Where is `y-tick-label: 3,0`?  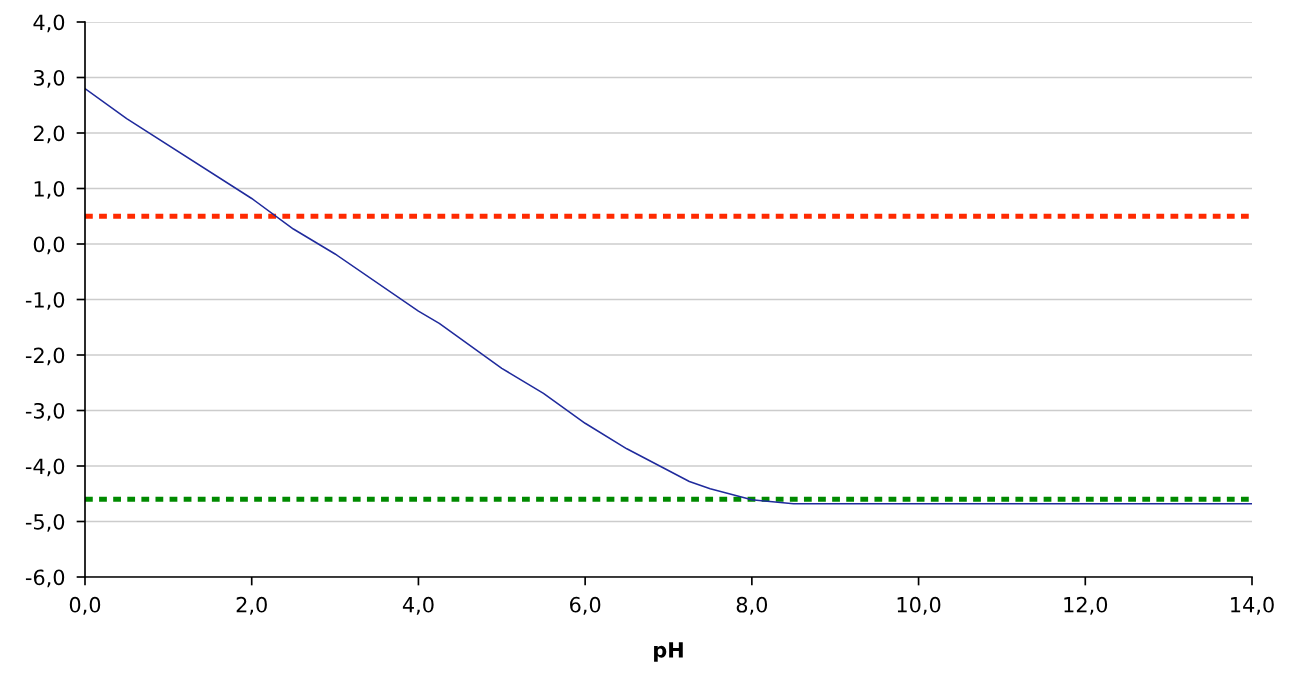
y-tick-label: 3,0 is located at coordinates (49, 78).